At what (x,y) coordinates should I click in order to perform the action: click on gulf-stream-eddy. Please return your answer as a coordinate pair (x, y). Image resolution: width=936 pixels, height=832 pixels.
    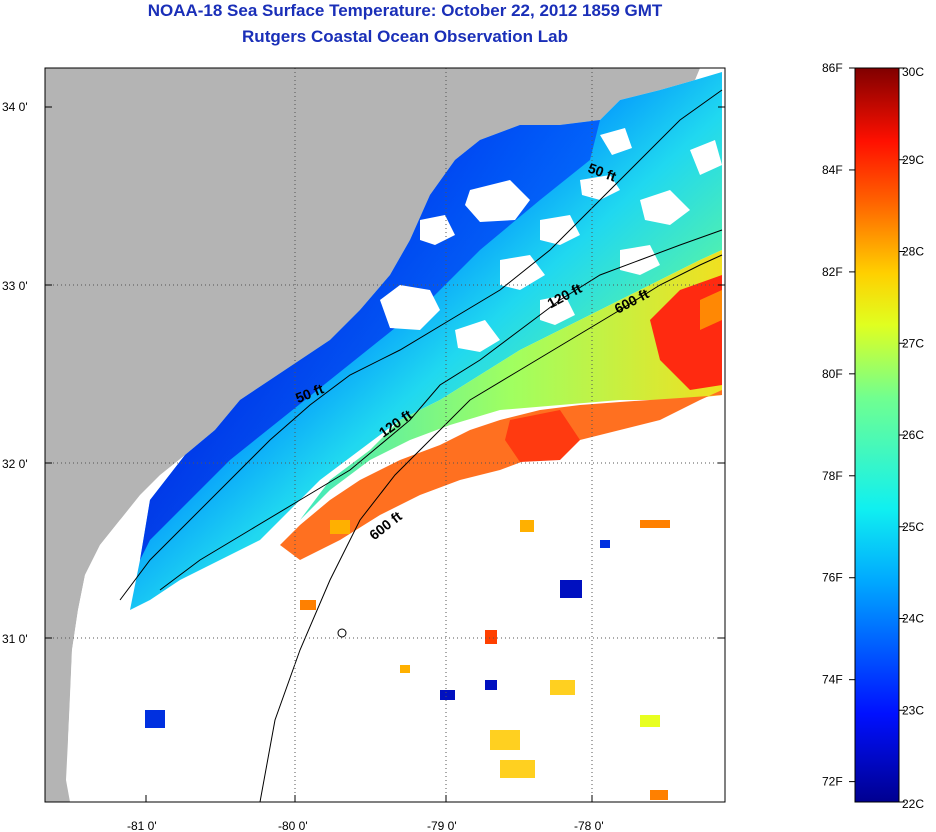
    Looking at the image, I should click on (542, 436).